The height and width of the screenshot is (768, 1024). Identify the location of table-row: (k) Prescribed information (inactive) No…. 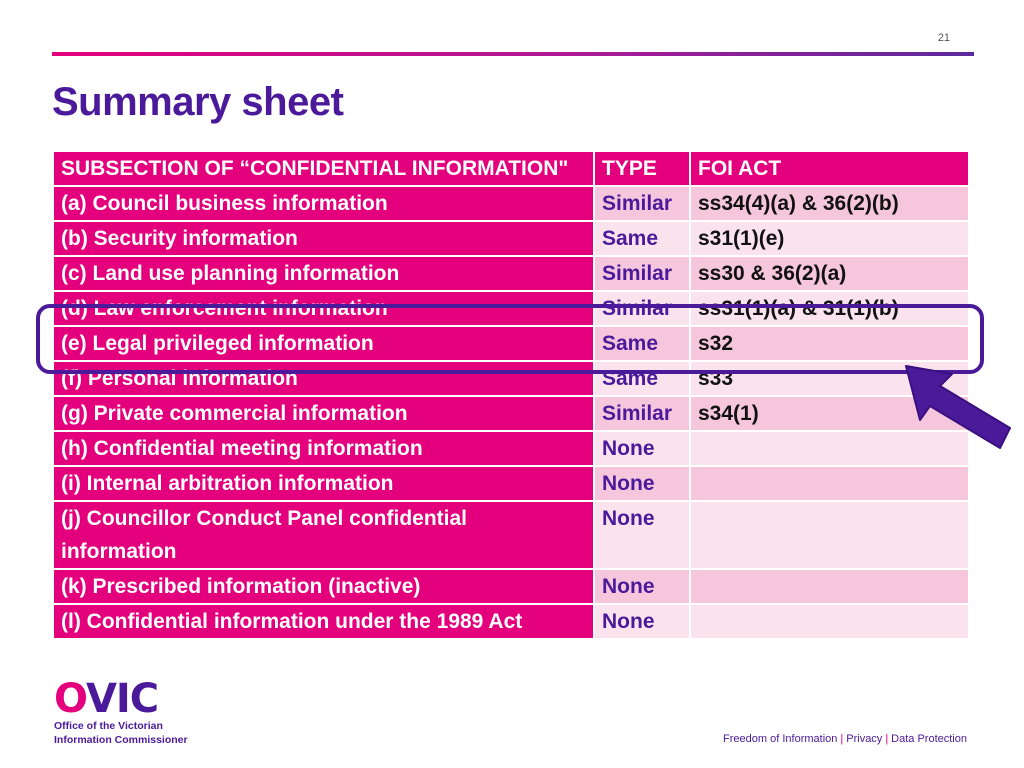
(511, 586).